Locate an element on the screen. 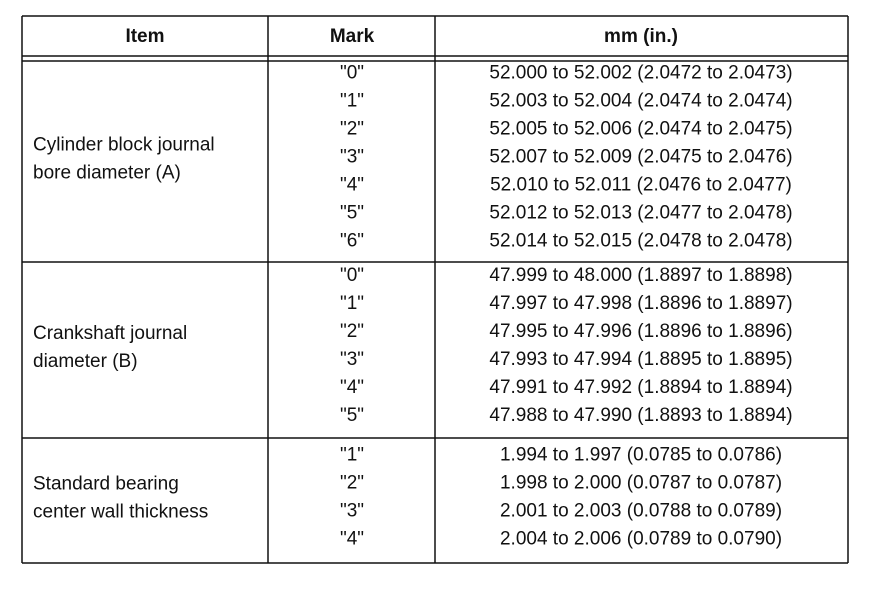 The width and height of the screenshot is (896, 591). value-cell: 52.014 to 52.015 (2.0478 to 2.0478) is located at coordinates (640, 241).